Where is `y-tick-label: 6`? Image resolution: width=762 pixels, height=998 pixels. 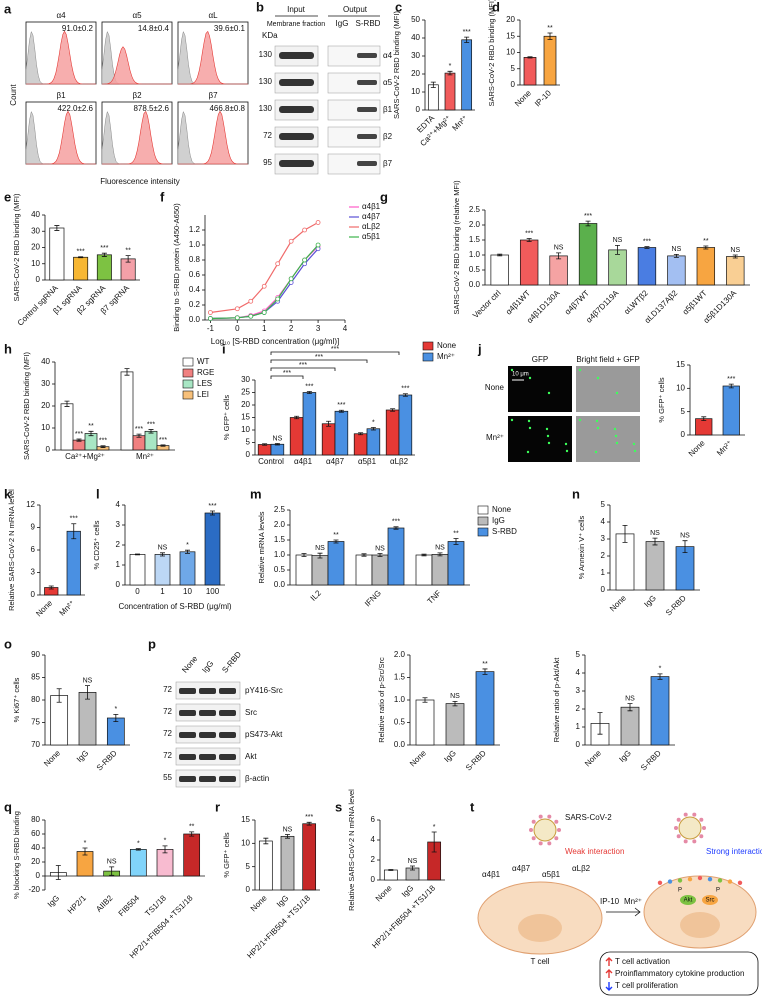 y-tick-label: 6 is located at coordinates (373, 819).